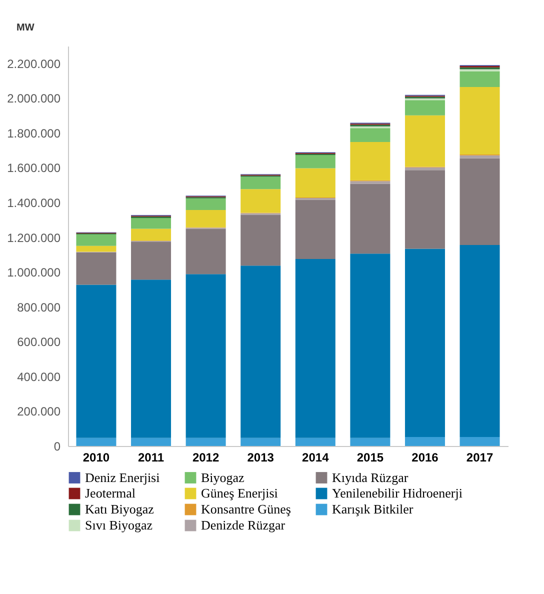  Describe the element at coordinates (39, 307) in the screenshot. I see `y-tick-label: 800.000` at that location.